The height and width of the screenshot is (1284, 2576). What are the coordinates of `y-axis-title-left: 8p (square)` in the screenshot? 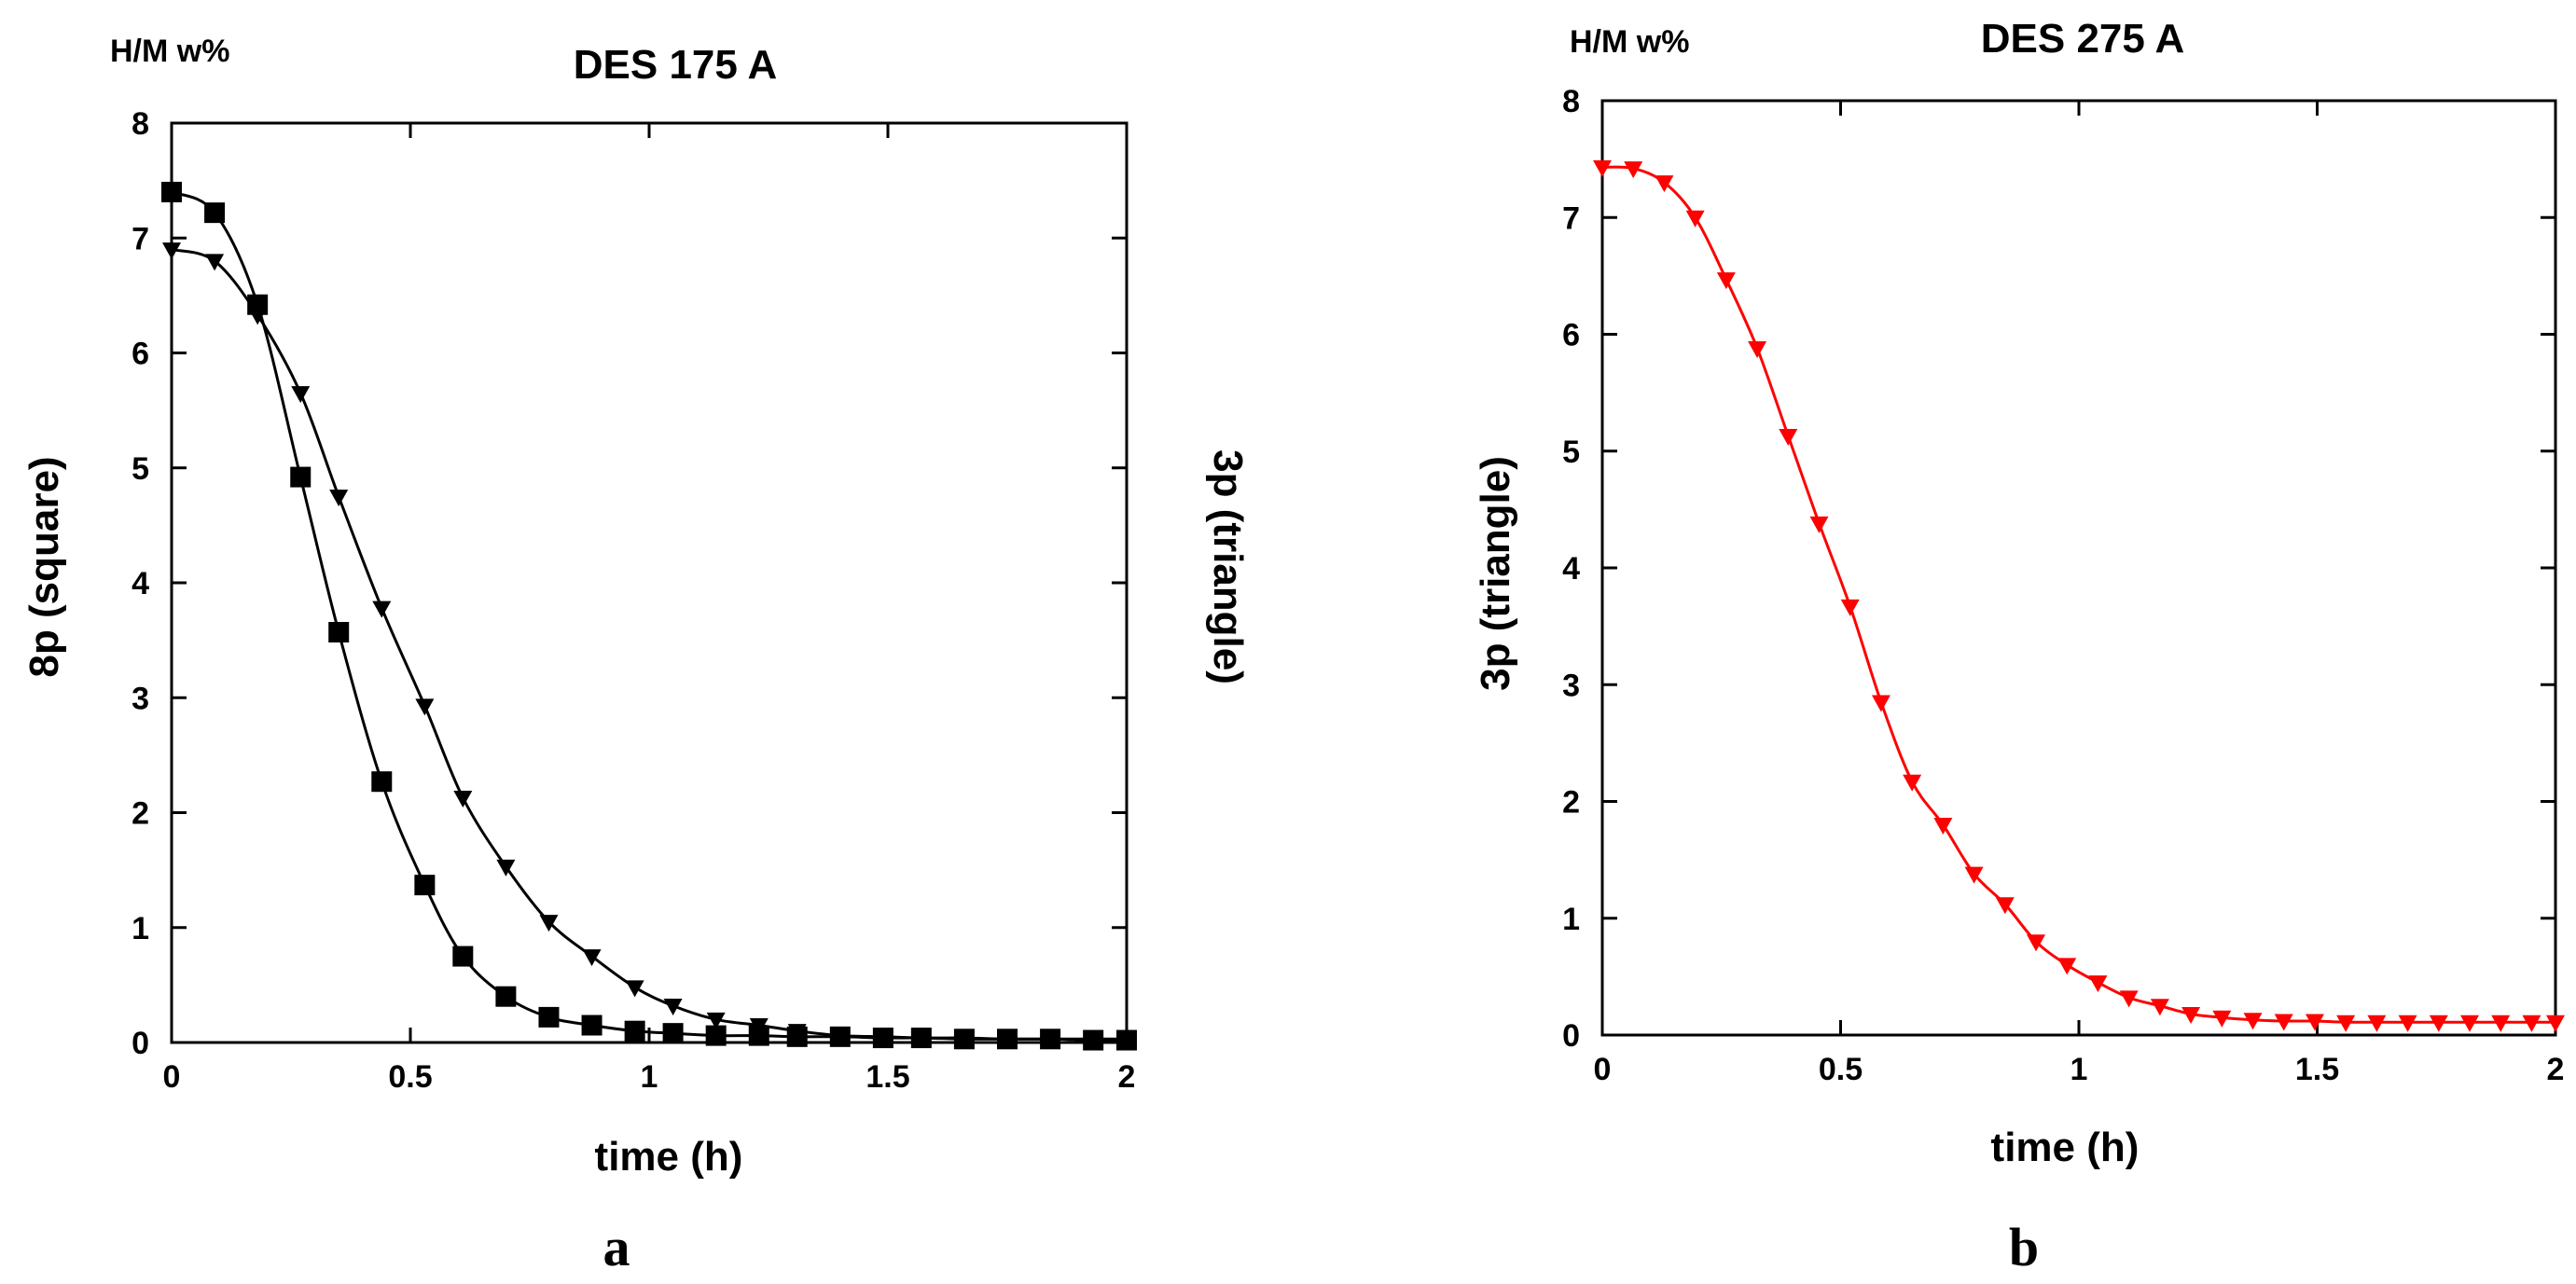 It's located at (44, 567).